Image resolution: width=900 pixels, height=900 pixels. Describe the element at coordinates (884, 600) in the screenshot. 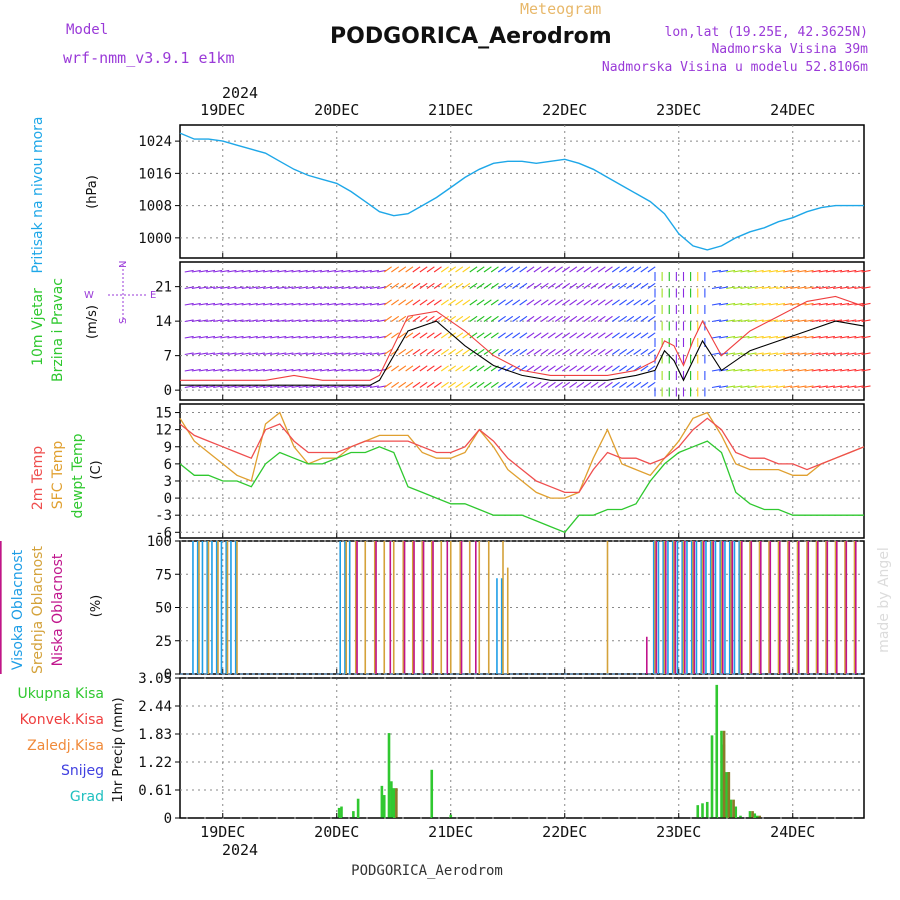

I see `watermark: made by Angel` at that location.